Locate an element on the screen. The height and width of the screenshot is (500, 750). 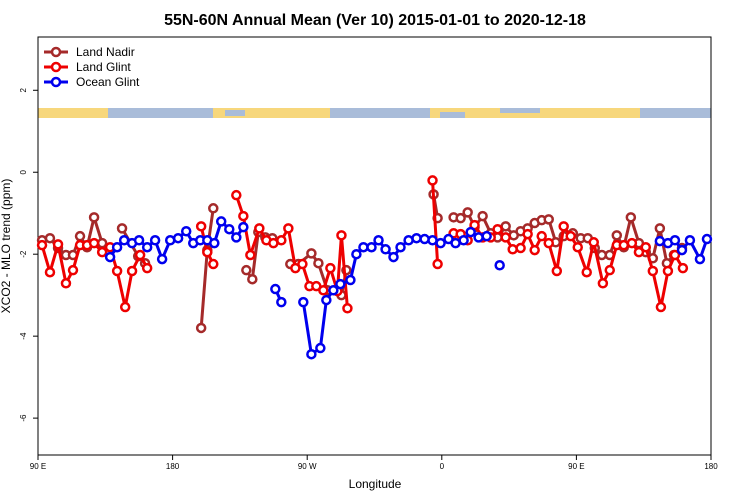
legend-label: Land Glint is located at coordinates (103, 67).